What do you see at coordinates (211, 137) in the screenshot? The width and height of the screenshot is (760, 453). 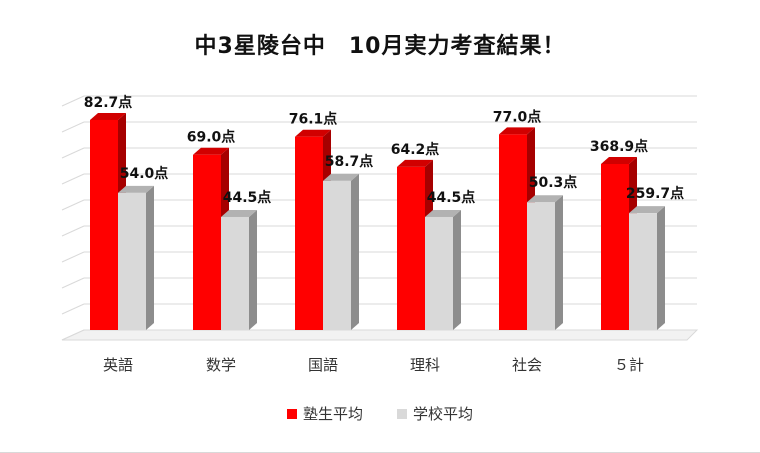 I see `data-label-juku: 69.0点` at bounding box center [211, 137].